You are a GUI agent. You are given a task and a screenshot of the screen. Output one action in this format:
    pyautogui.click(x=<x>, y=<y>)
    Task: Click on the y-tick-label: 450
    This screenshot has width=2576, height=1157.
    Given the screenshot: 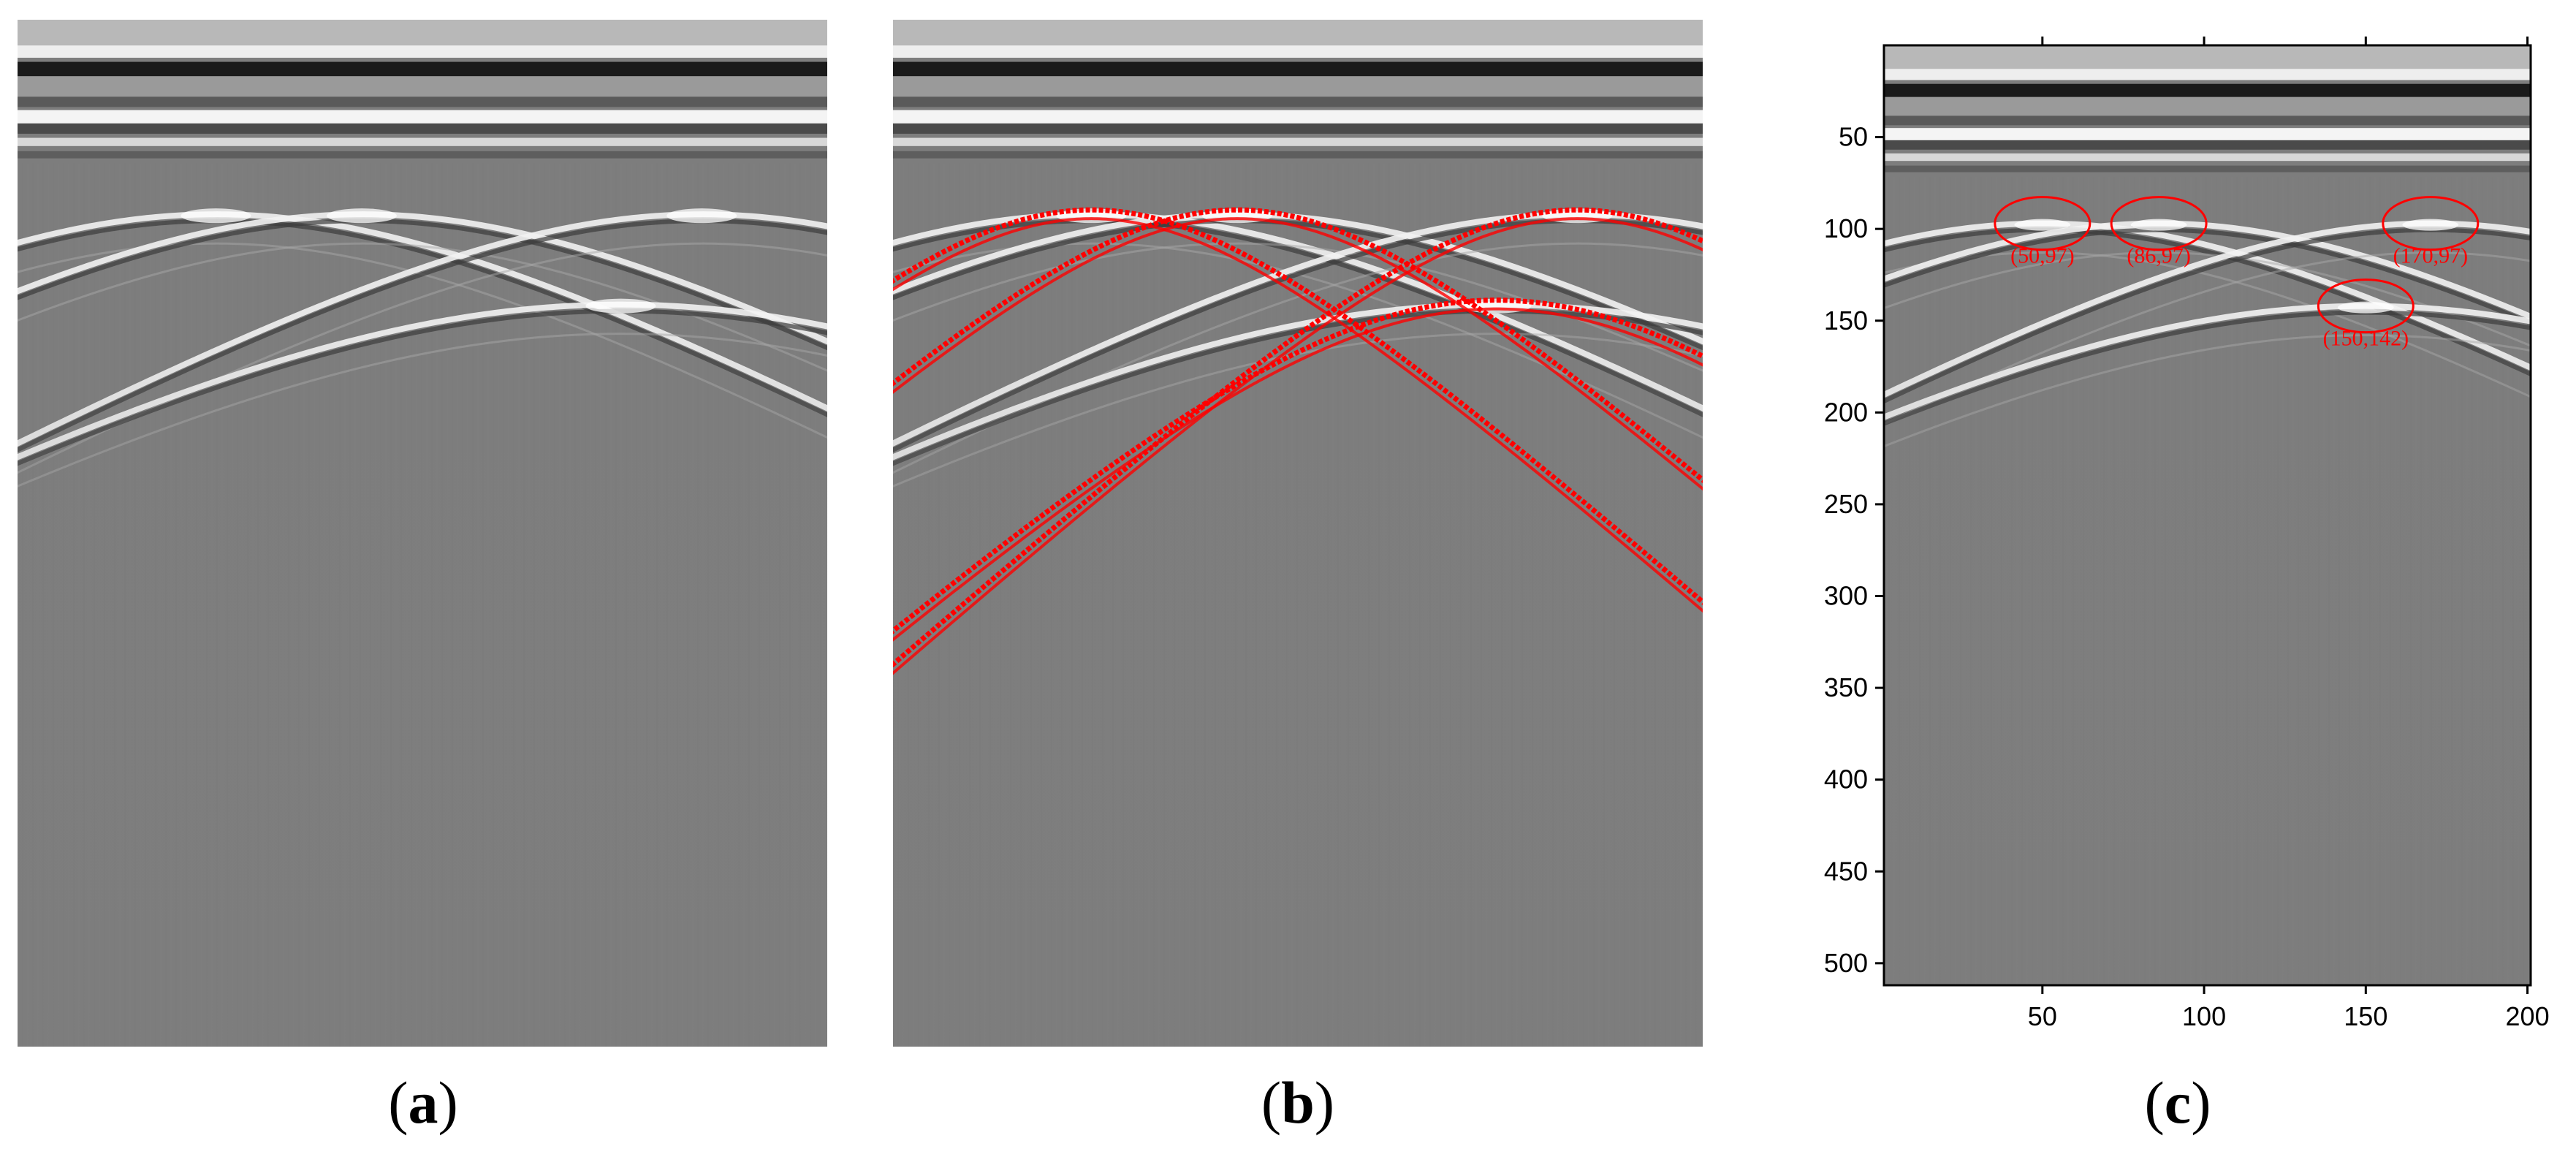 What is the action you would take?
    pyautogui.click(x=1846, y=871)
    